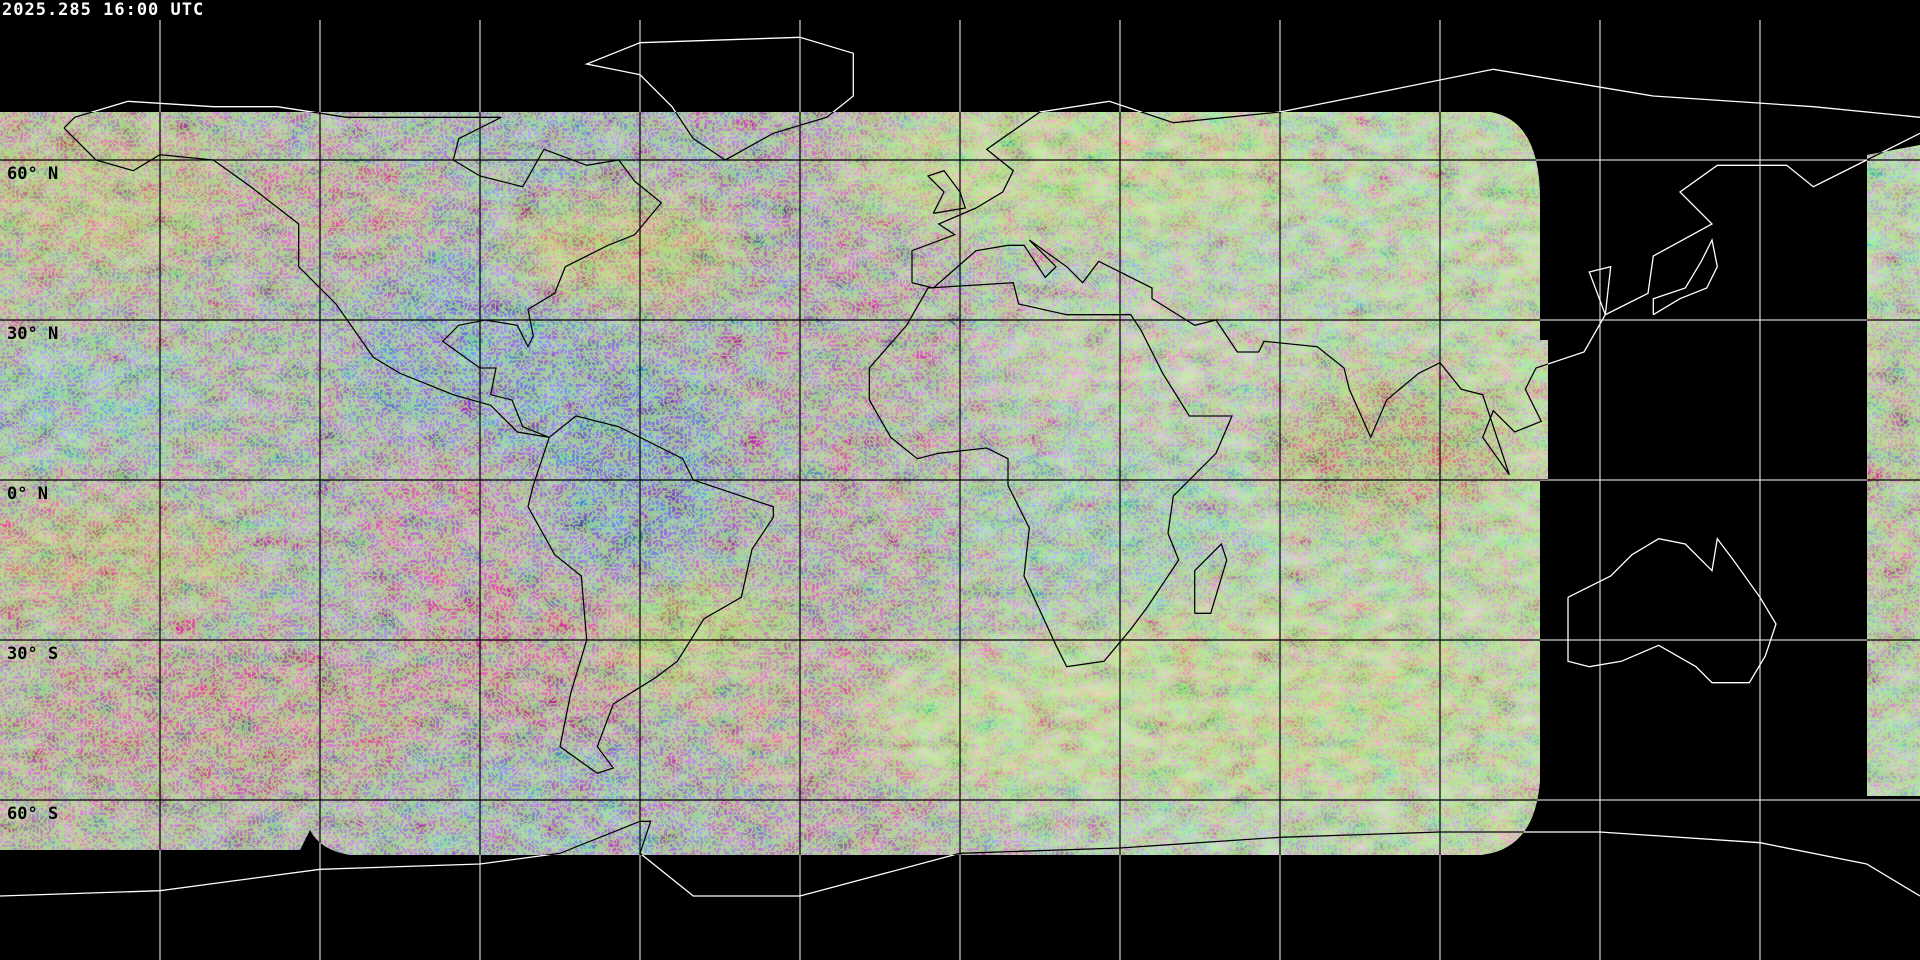  I want to click on lat-label-30n: 30° N, so click(33, 334).